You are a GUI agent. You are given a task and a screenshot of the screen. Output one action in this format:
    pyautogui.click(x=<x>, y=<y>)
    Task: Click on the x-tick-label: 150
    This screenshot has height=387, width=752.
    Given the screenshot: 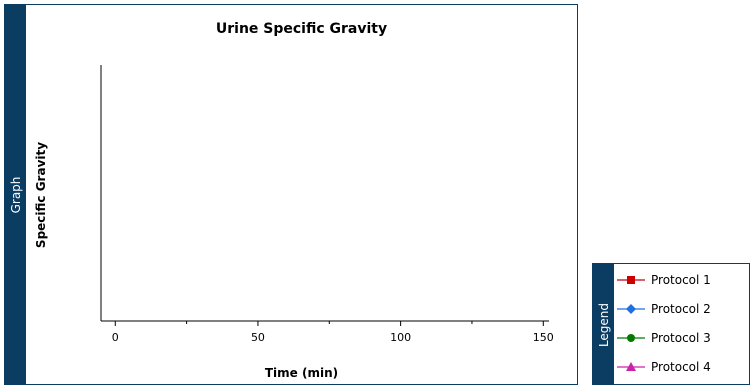 What is the action you would take?
    pyautogui.click(x=543, y=337)
    